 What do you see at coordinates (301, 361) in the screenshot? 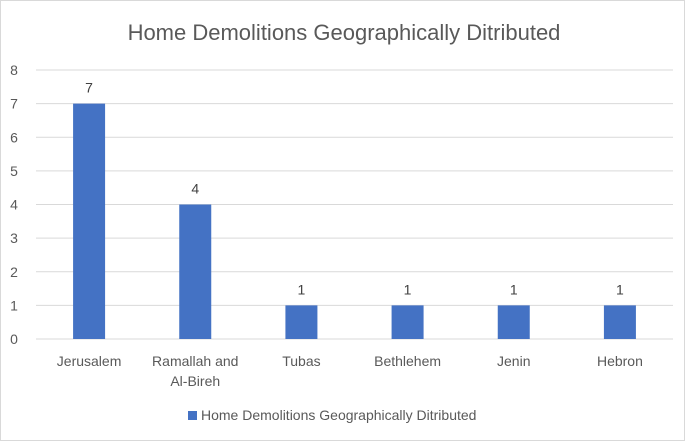
I see `x-tick-label: Tubas` at bounding box center [301, 361].